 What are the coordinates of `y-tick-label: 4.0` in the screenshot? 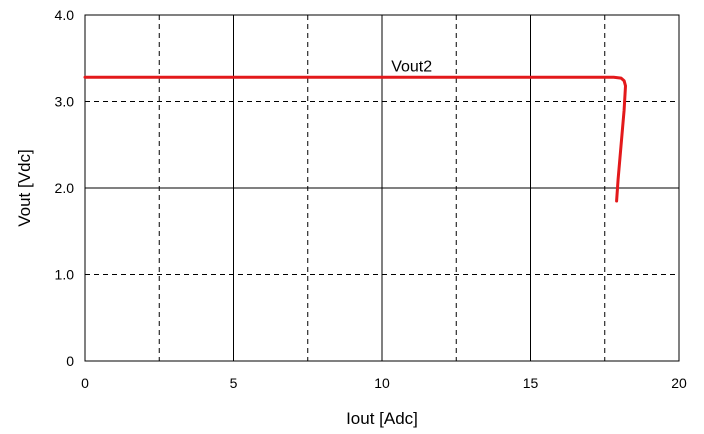 It's located at (65, 15).